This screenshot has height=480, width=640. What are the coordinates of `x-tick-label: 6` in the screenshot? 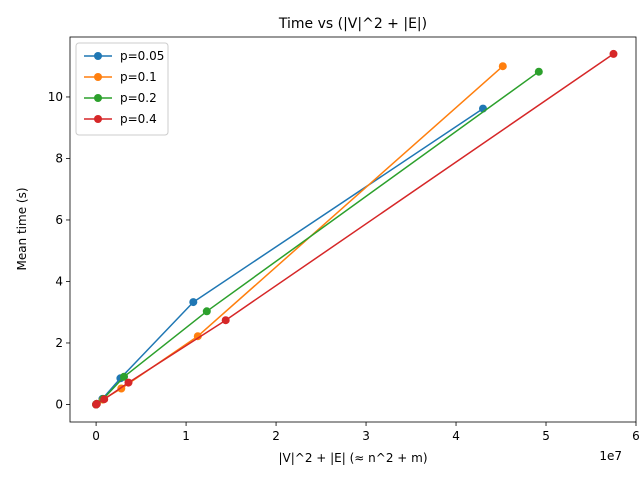 It's located at (636, 436).